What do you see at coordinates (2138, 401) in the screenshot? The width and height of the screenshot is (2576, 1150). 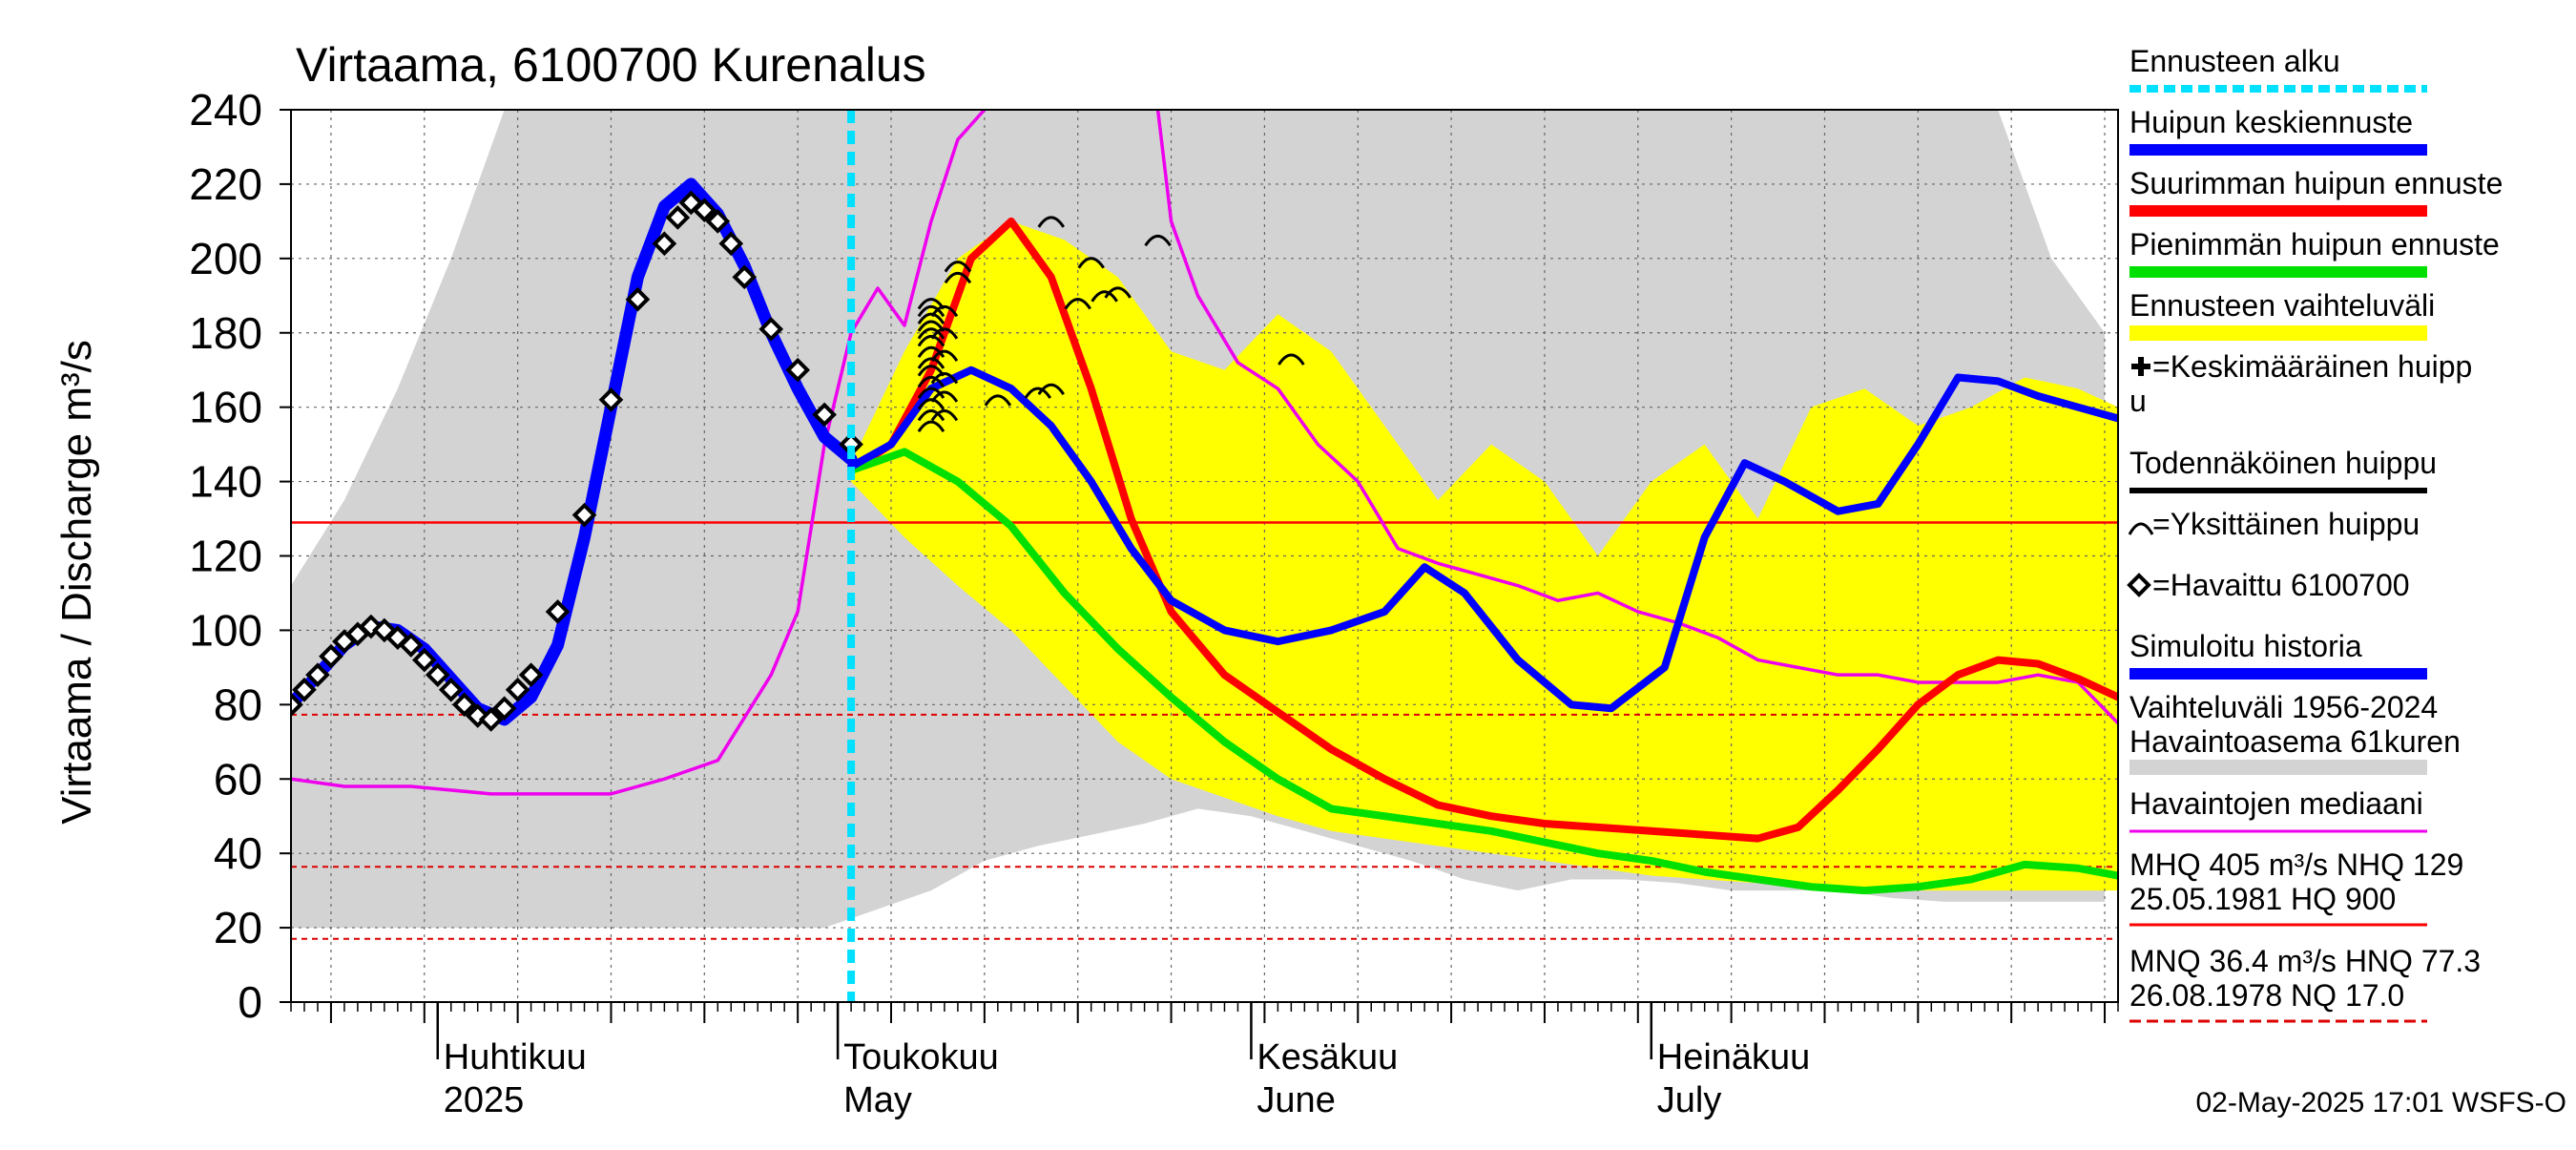 I see `legend-label-line2: u` at bounding box center [2138, 401].